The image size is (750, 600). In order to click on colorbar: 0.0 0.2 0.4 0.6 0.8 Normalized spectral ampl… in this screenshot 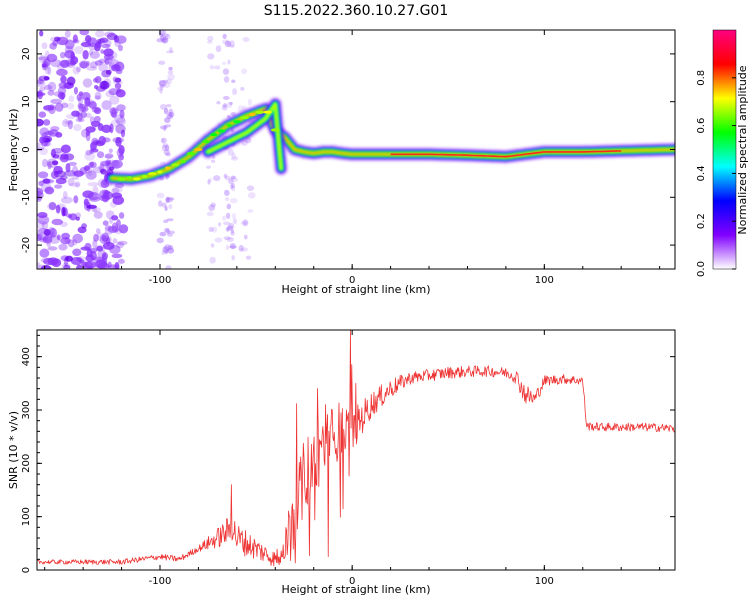, I will do `click(722, 153)`.